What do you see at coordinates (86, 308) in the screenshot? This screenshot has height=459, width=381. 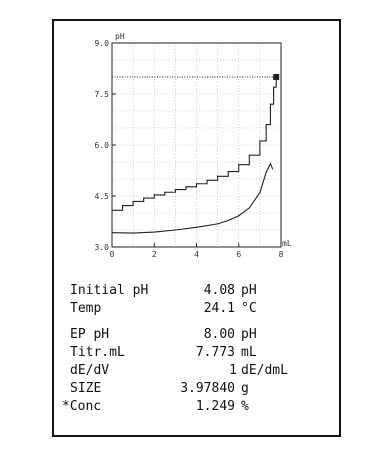 I see `temp-label: Temp` at bounding box center [86, 308].